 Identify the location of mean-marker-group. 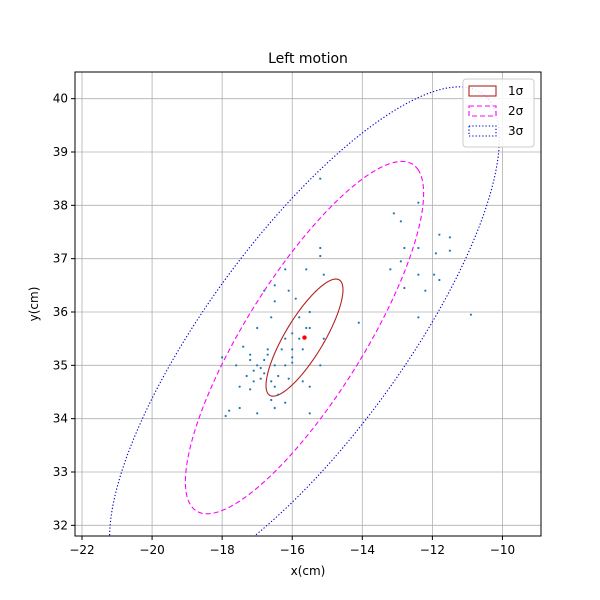
(304, 337).